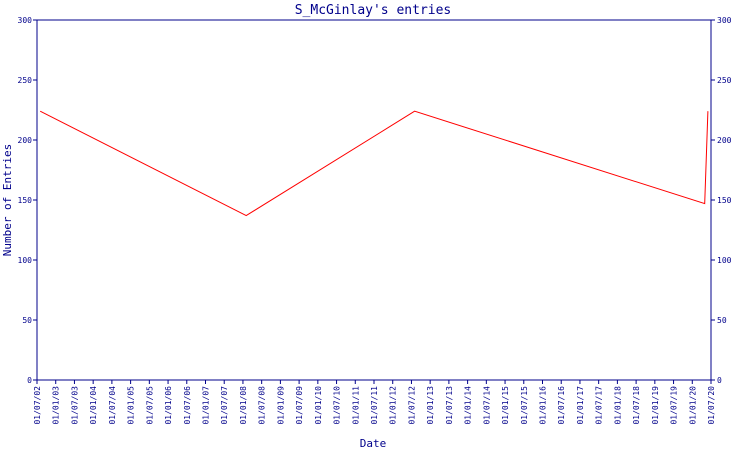  I want to click on x-tick-label: 01/01/06, so click(168, 405).